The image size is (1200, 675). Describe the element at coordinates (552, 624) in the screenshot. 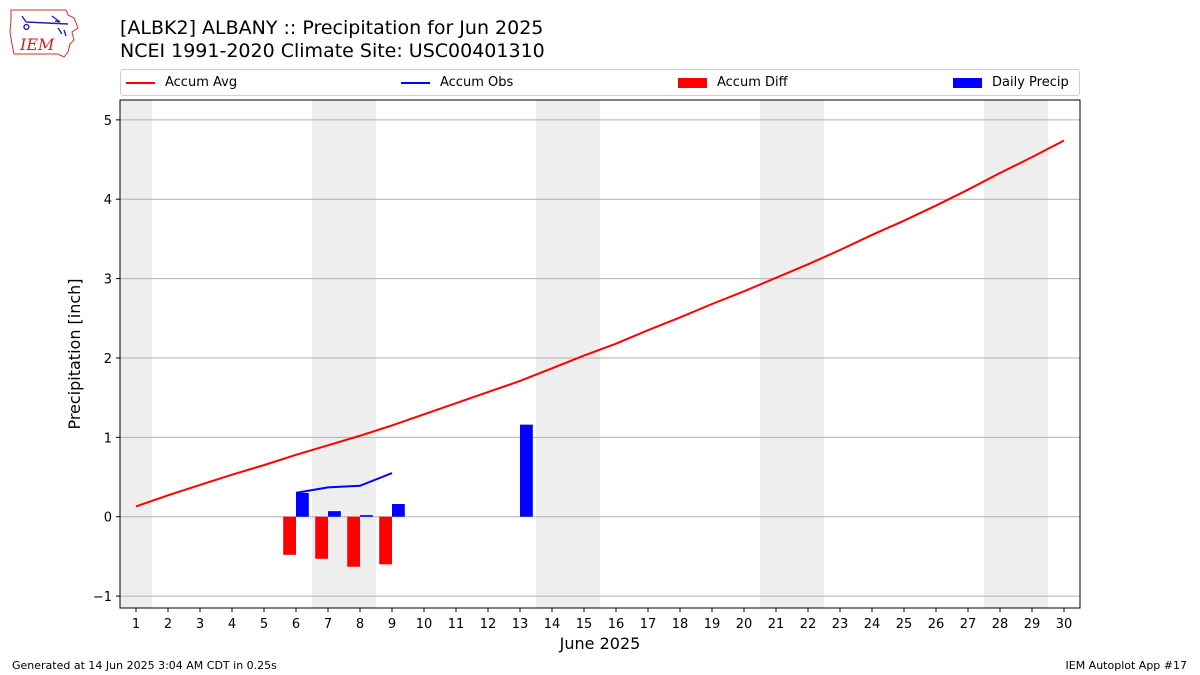

I see `x-tick-label-14: 14` at that location.